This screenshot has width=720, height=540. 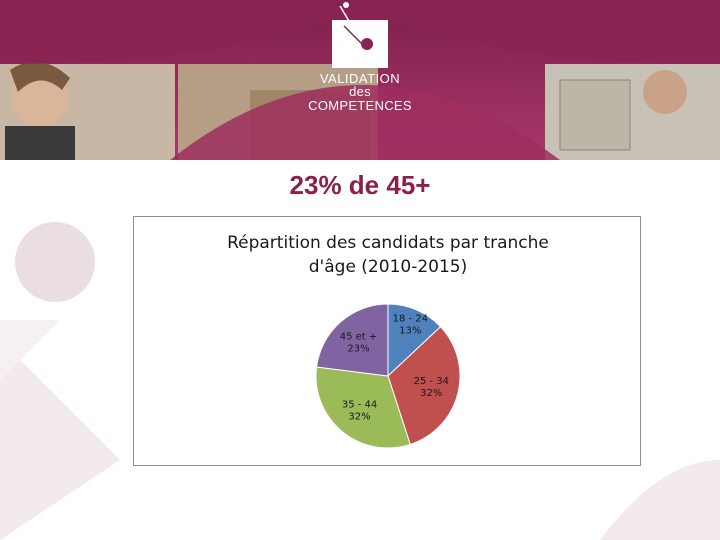 I want to click on logo-line2: des COMPETENCES, so click(x=360, y=98).